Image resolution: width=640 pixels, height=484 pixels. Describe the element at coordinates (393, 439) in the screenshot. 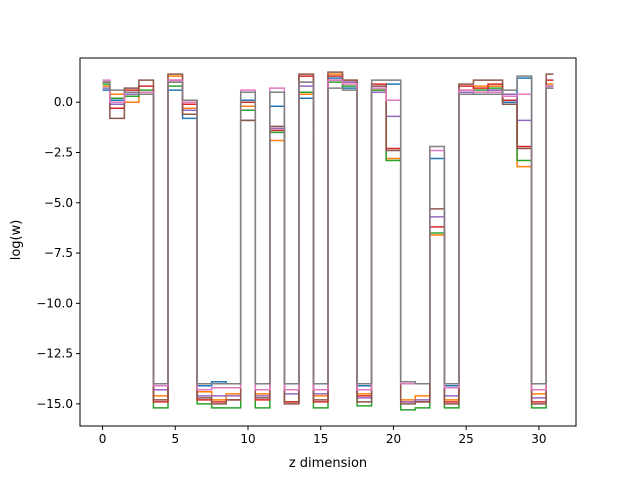

I see `x-tick-label: 20` at that location.